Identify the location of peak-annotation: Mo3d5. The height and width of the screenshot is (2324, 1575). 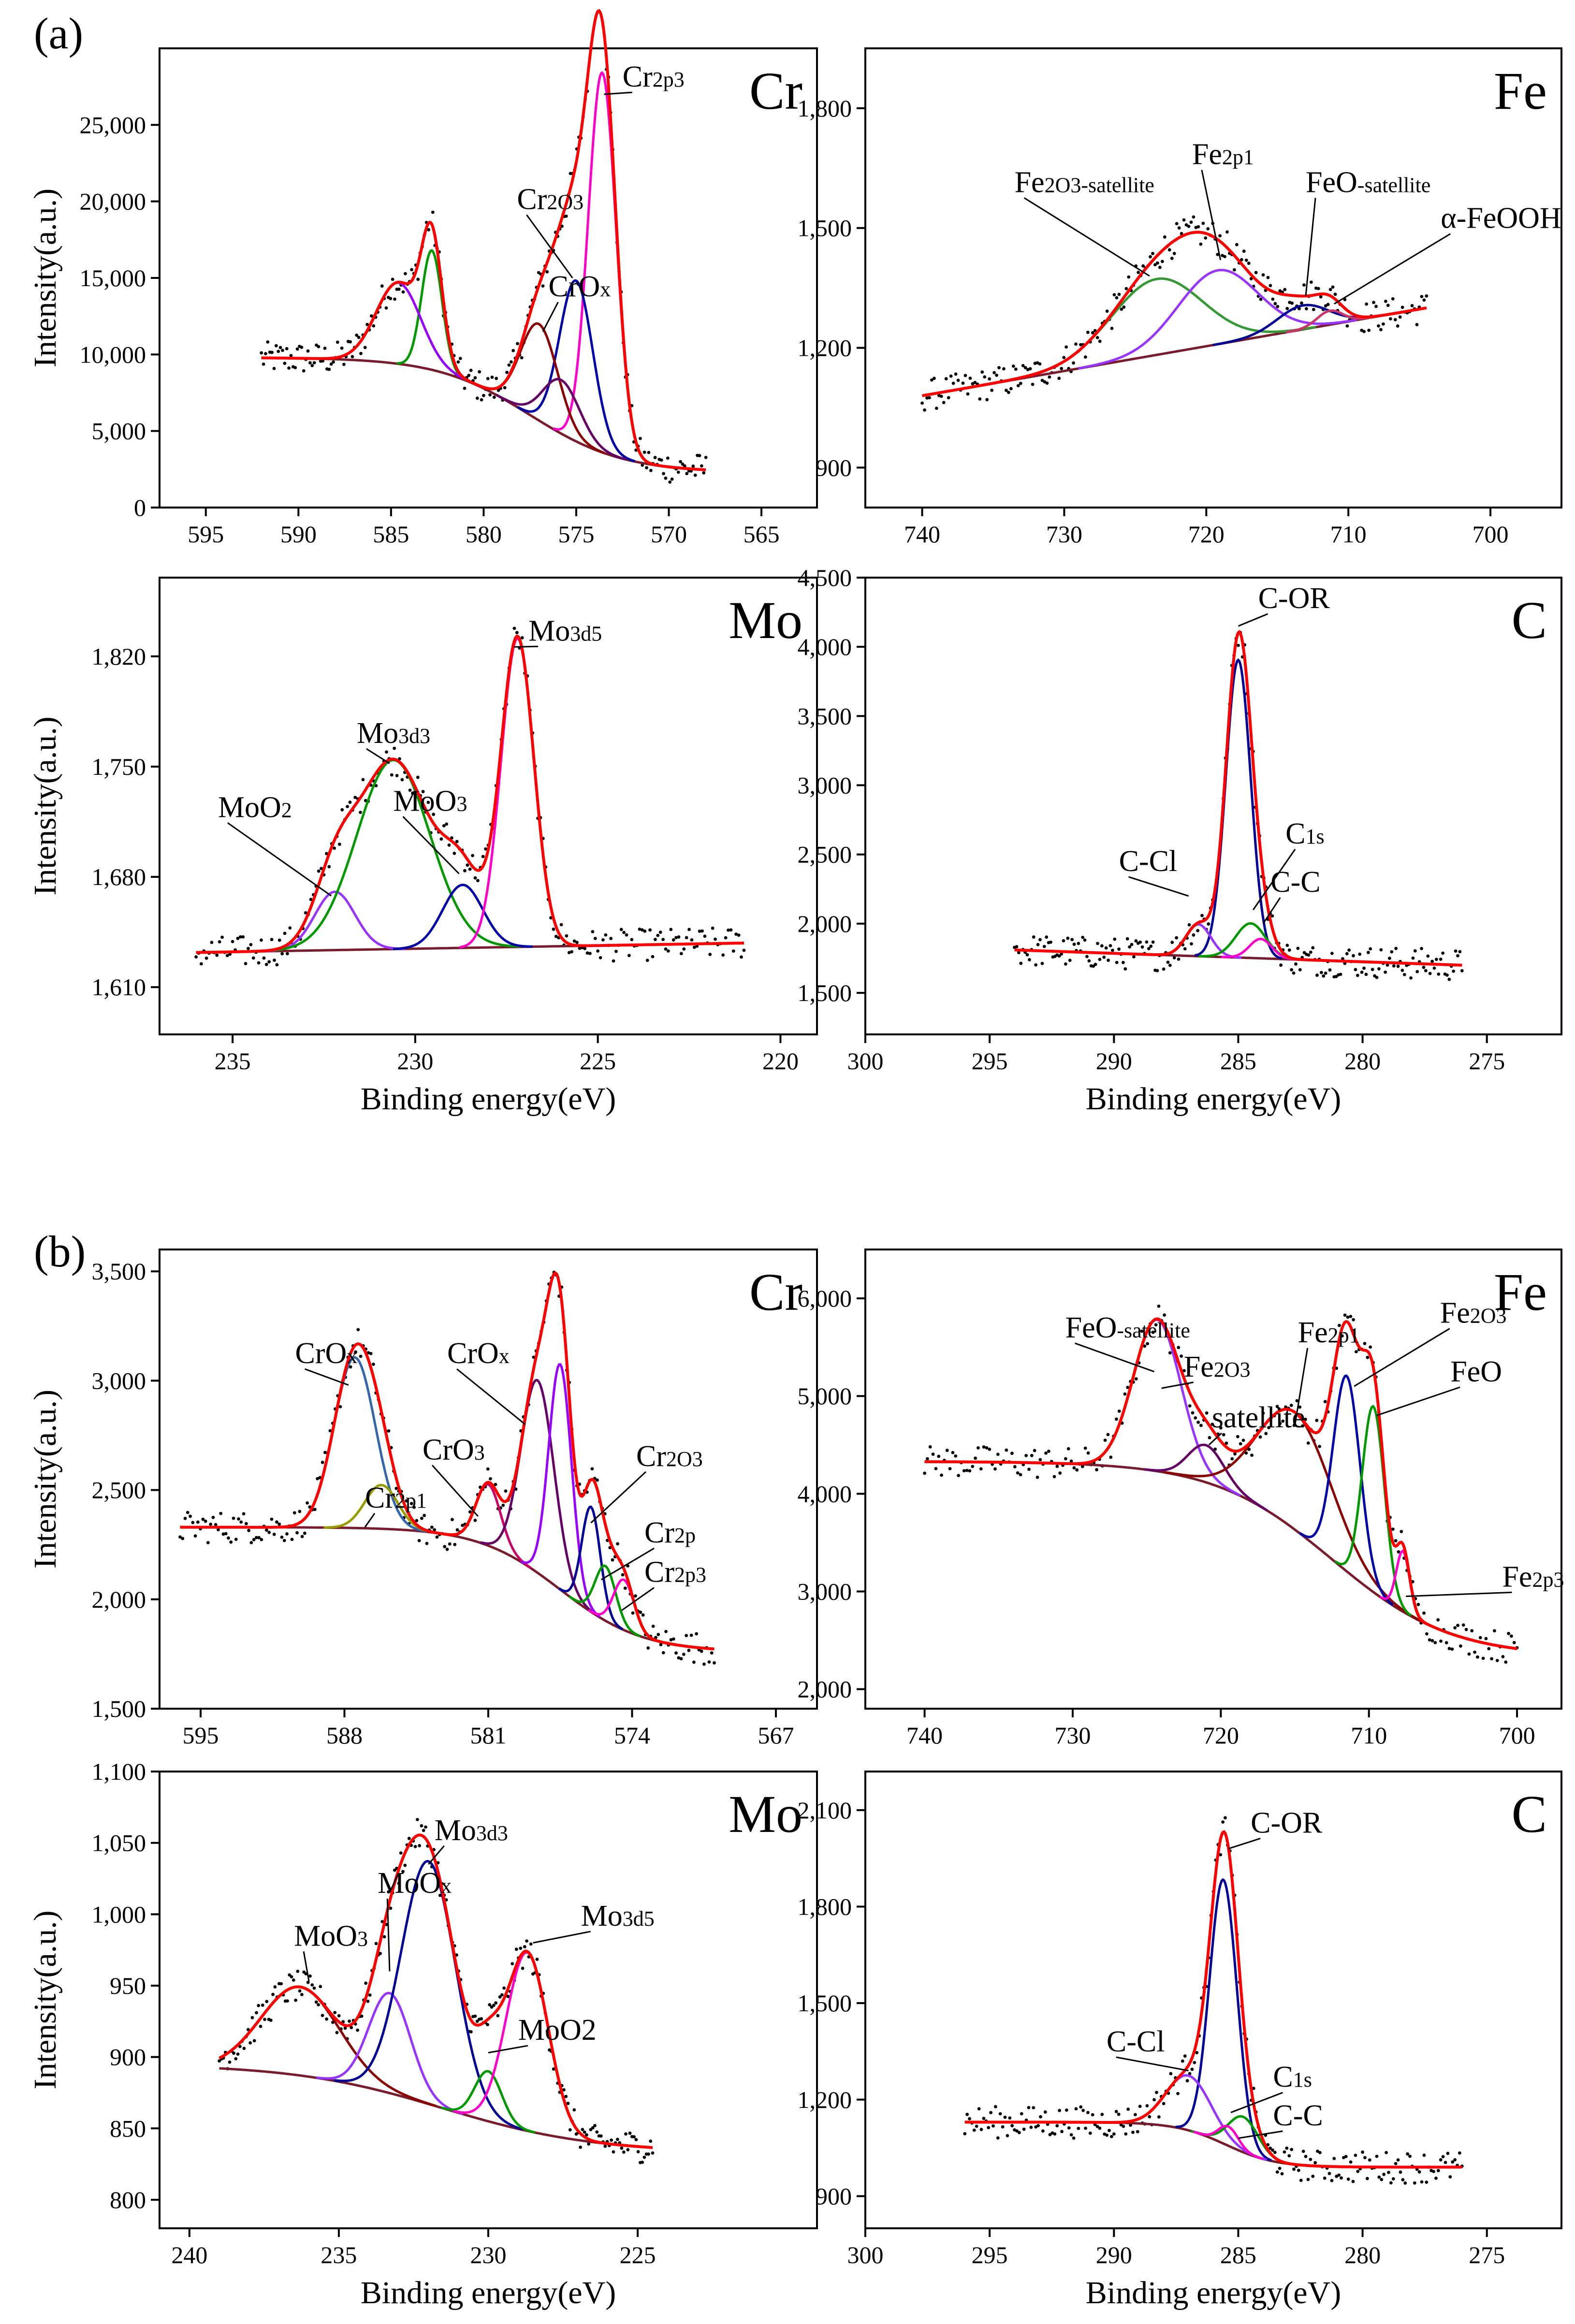
(565, 630).